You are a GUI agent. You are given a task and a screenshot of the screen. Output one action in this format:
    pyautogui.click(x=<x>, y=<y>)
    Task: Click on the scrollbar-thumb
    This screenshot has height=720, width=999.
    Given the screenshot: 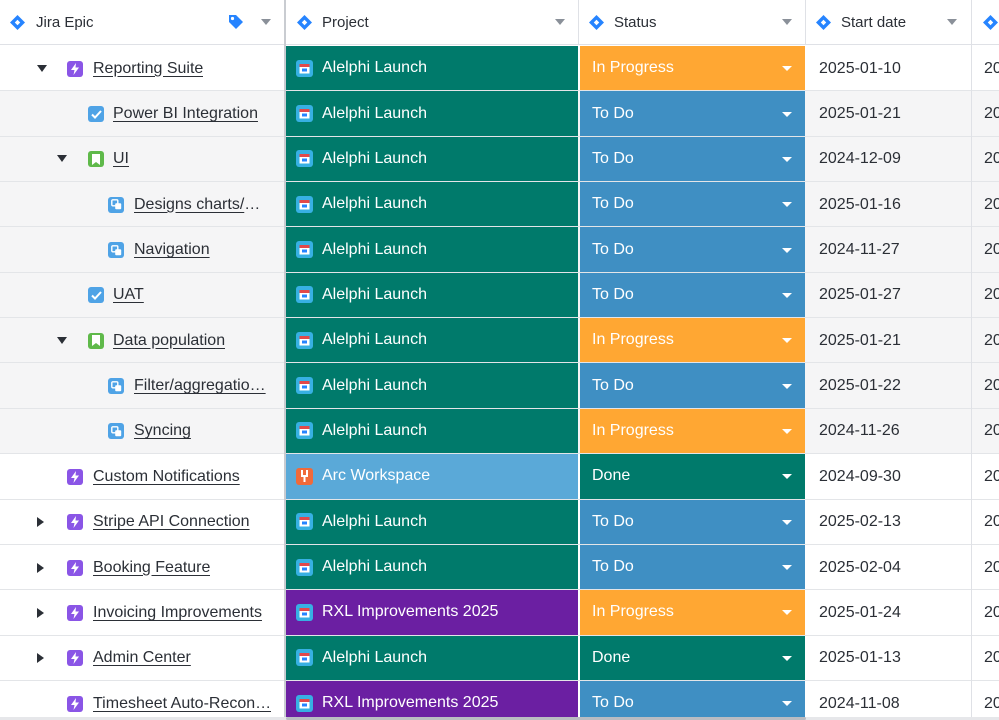 What is the action you would take?
    pyautogui.click(x=546, y=718)
    